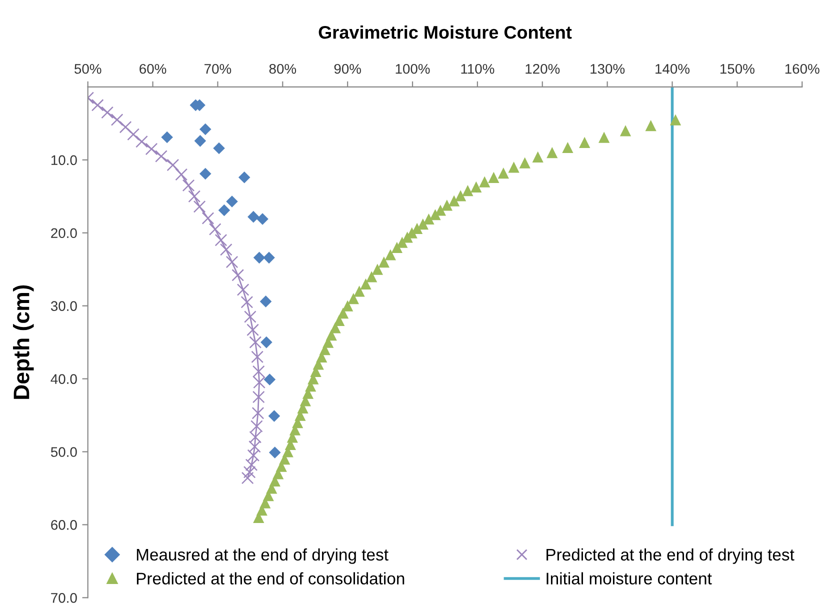 The image size is (821, 608). What do you see at coordinates (153, 69) in the screenshot?
I see `x-tick-label: 60%` at bounding box center [153, 69].